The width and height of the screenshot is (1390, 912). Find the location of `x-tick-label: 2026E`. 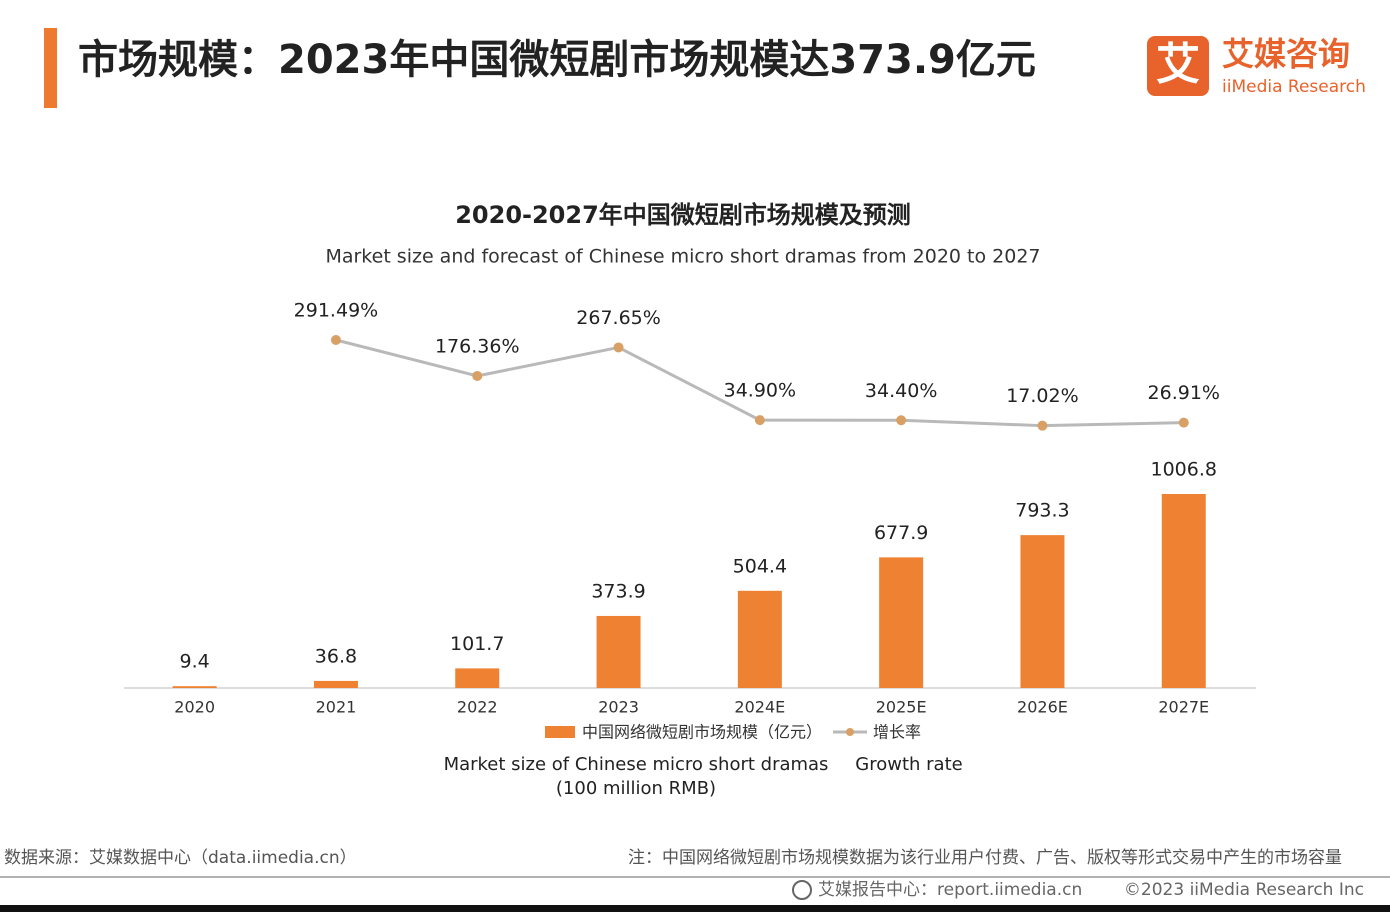

x-tick-label: 2026E is located at coordinates (1042, 707).